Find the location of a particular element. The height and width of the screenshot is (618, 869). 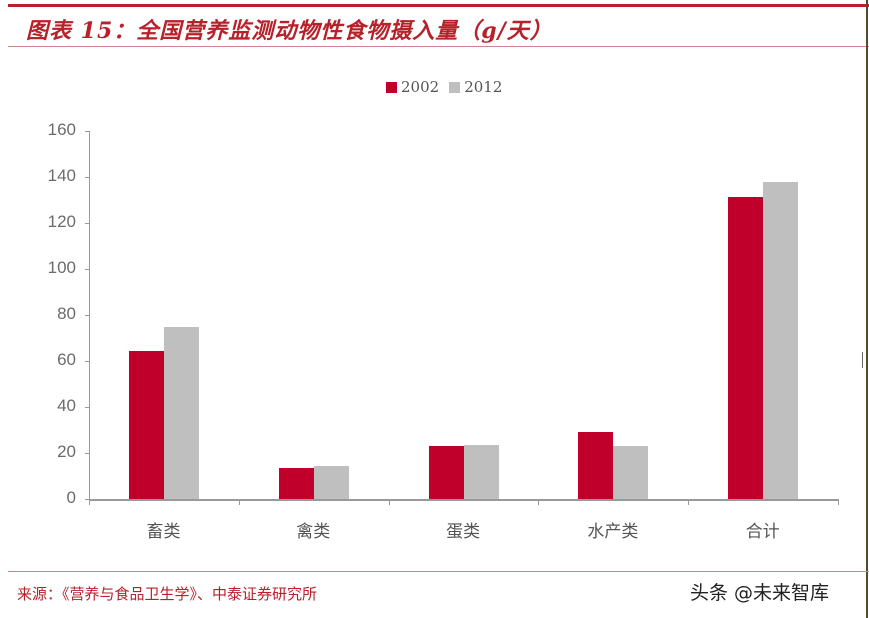

title-divider is located at coordinates (438, 46).